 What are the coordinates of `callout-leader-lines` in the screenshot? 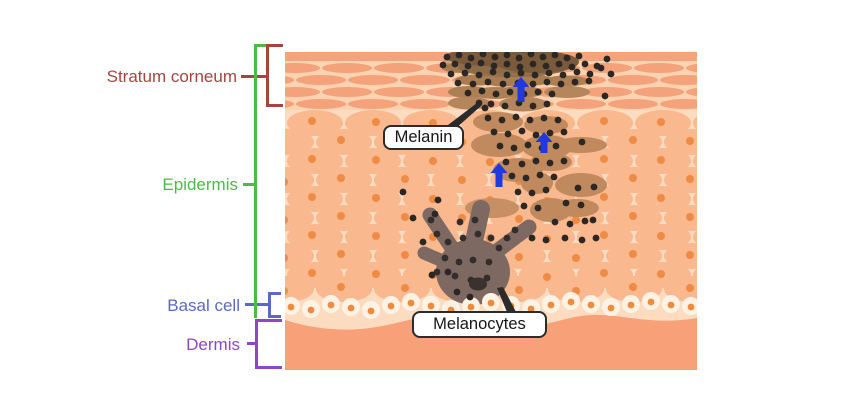 It's located at (482, 207).